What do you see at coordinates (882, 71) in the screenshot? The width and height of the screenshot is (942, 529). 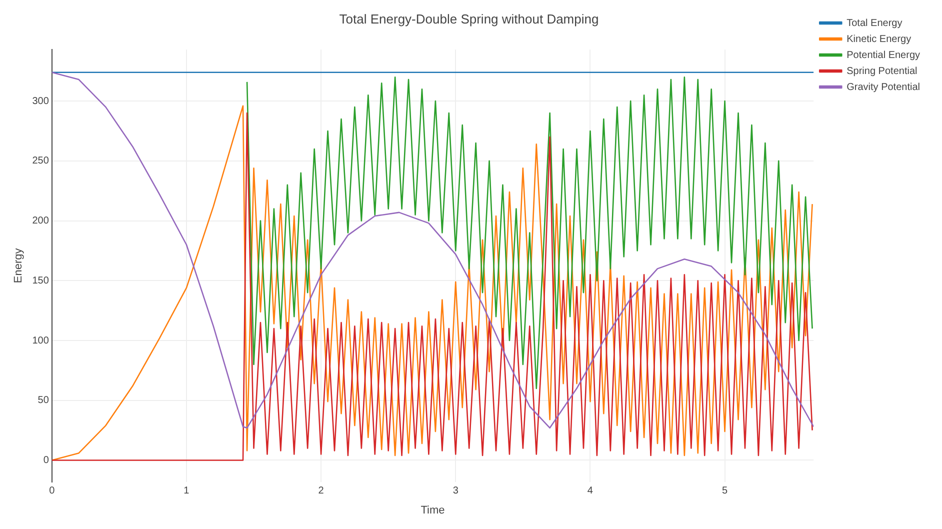 I see `legend-label: Spring Potential` at bounding box center [882, 71].